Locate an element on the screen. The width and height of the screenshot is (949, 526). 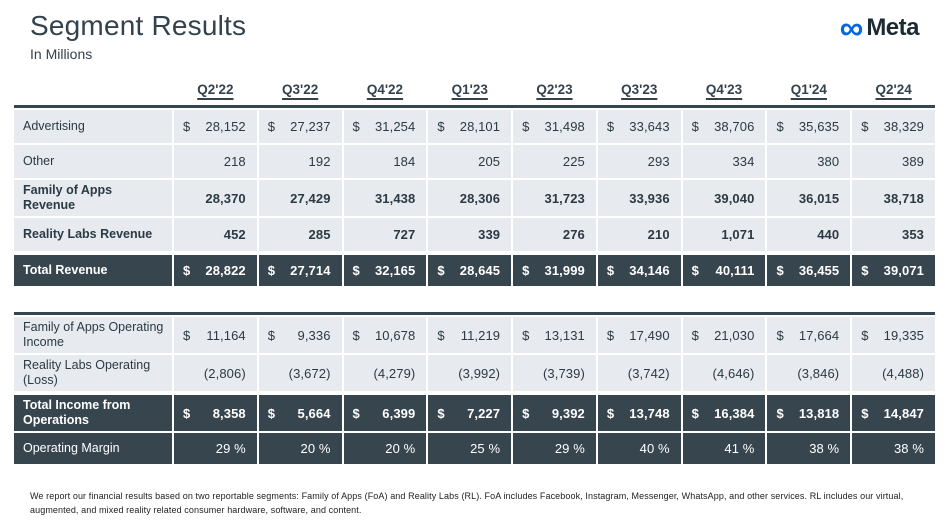
cell-value: 31,438 is located at coordinates (395, 198).